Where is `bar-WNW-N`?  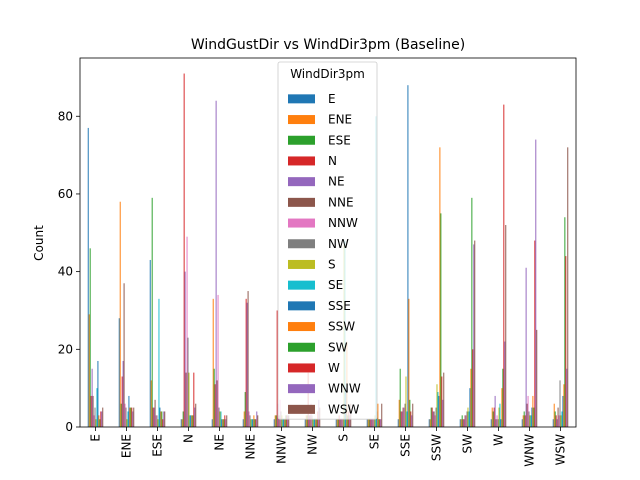
bar-WNW-N is located at coordinates (525, 421).